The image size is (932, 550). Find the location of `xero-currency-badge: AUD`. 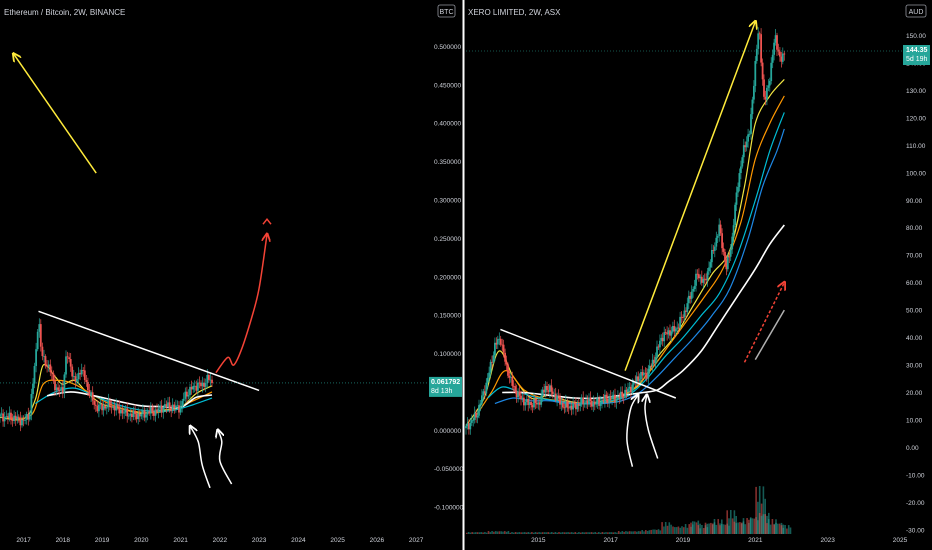

xero-currency-badge: AUD is located at coordinates (916, 11).